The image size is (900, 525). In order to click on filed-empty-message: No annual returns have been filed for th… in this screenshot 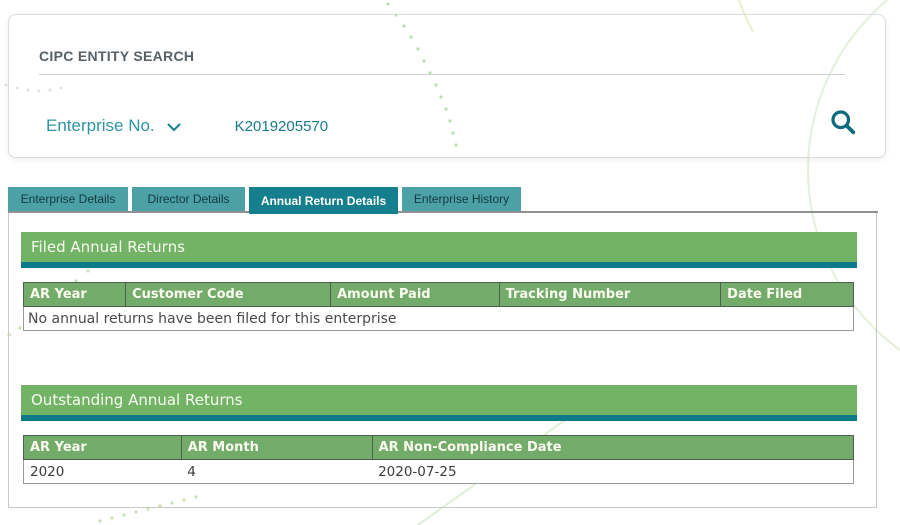, I will do `click(438, 318)`.